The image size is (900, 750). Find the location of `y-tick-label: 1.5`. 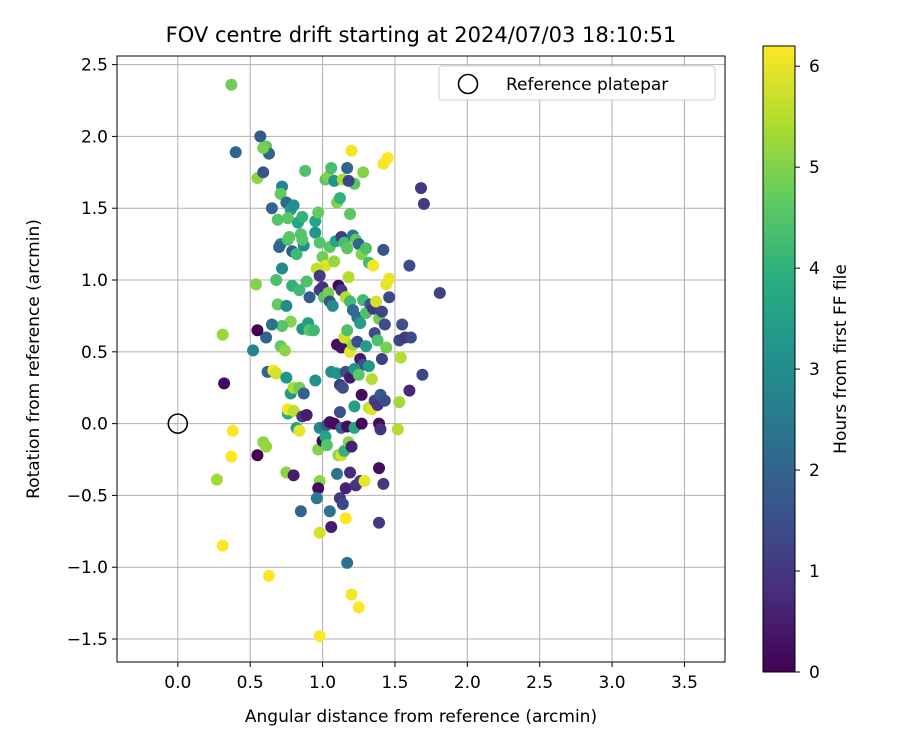

y-tick-label: 1.5 is located at coordinates (94, 209).